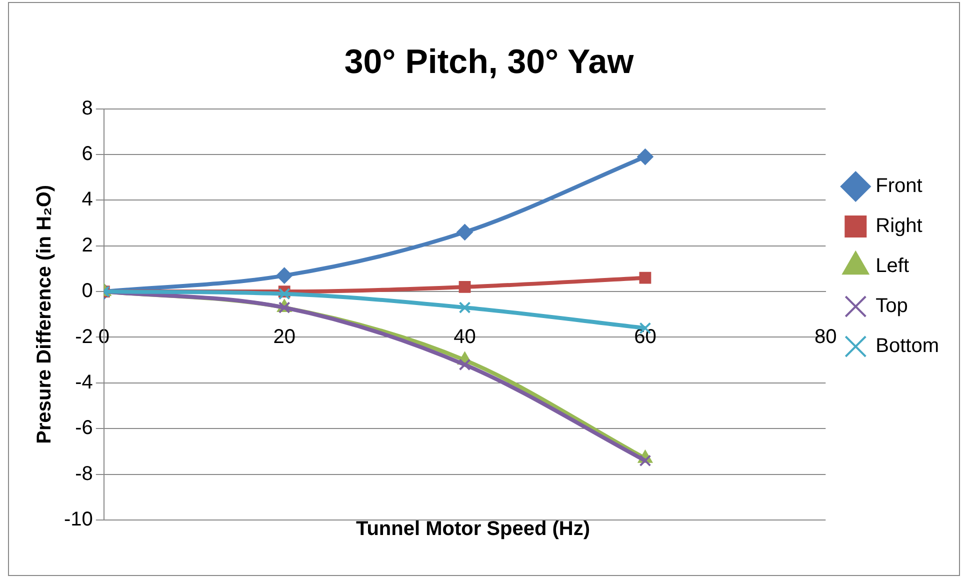  I want to click on y-tick-label: -8, so click(84, 473).